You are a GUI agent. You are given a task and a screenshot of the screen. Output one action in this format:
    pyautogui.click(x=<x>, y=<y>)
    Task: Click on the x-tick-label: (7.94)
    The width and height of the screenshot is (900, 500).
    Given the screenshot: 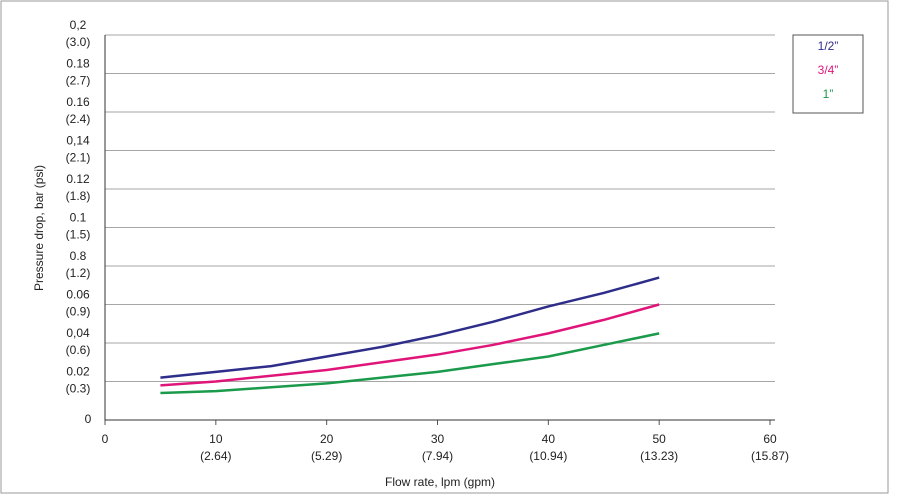 What is the action you would take?
    pyautogui.click(x=437, y=456)
    